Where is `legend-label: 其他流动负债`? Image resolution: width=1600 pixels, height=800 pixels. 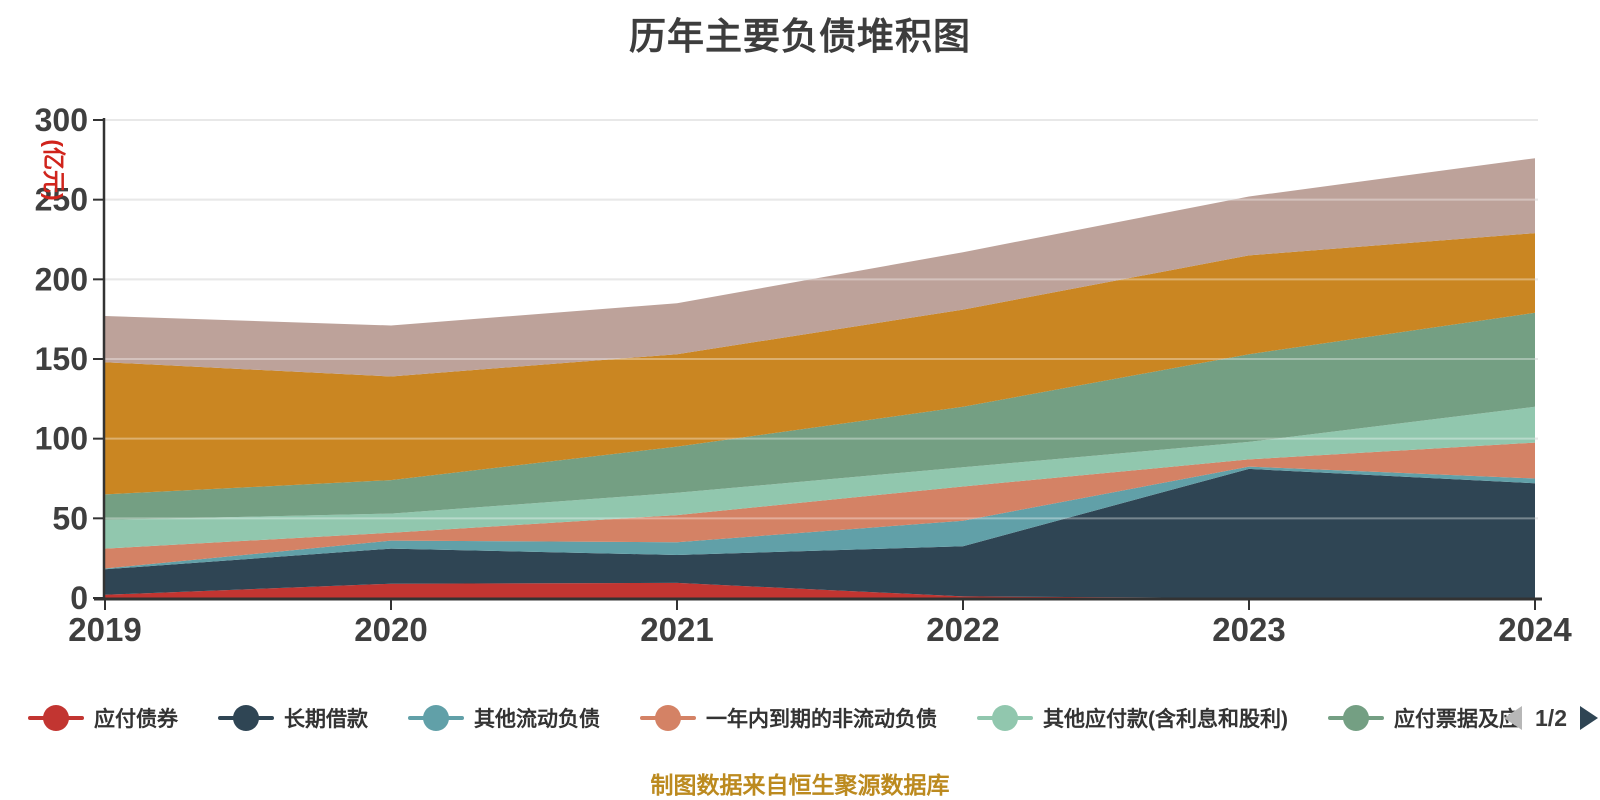
legend-label: 其他流动负债 is located at coordinates (537, 719).